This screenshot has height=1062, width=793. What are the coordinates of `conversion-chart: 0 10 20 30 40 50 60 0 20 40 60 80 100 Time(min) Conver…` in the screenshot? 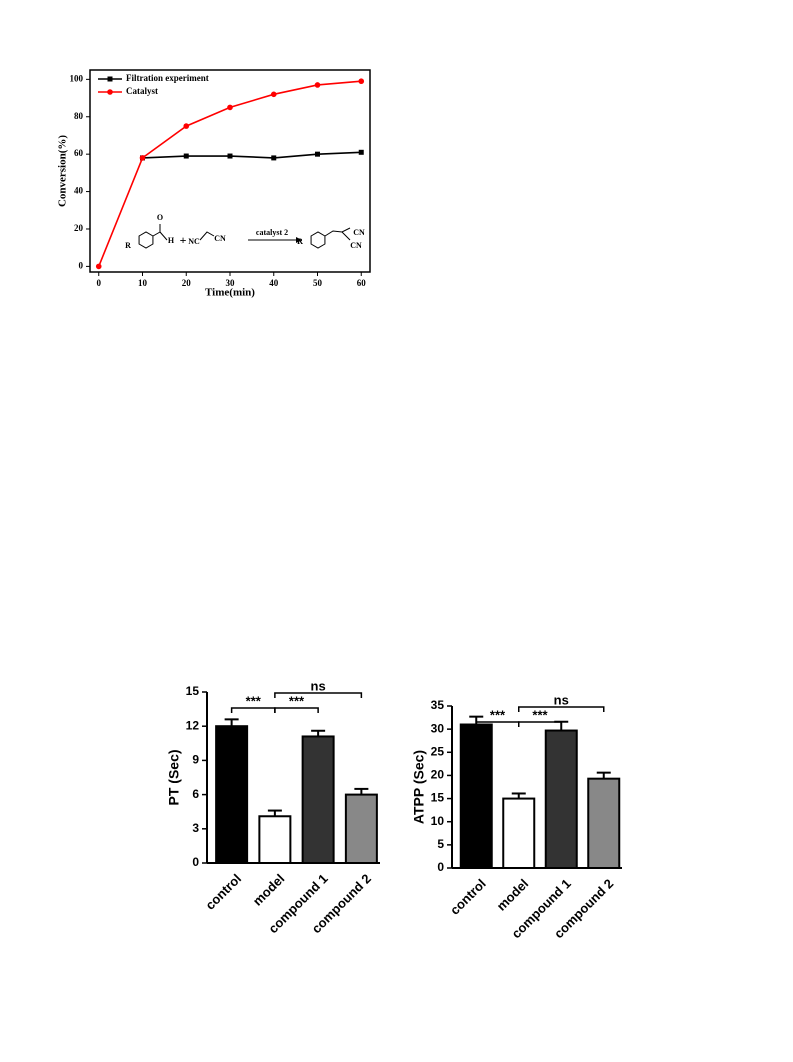 It's located at (214, 184).